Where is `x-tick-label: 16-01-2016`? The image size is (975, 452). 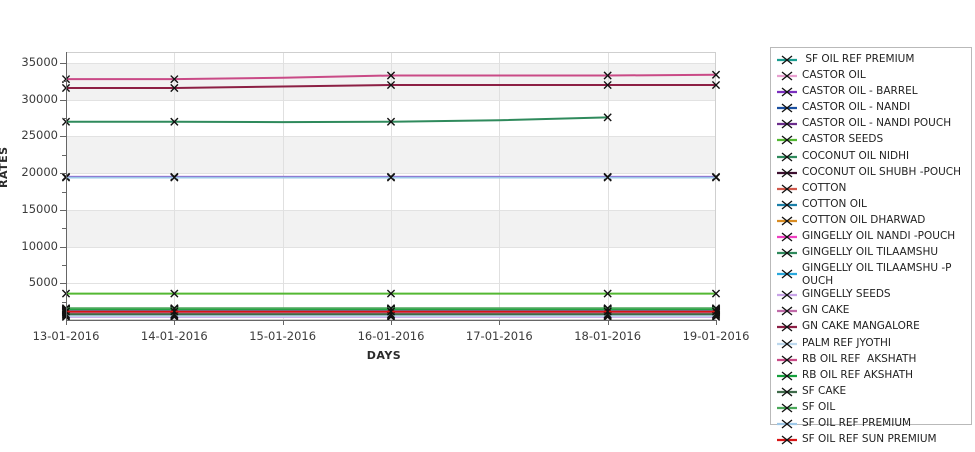
x-tick-label: 16-01-2016 is located at coordinates (391, 336).